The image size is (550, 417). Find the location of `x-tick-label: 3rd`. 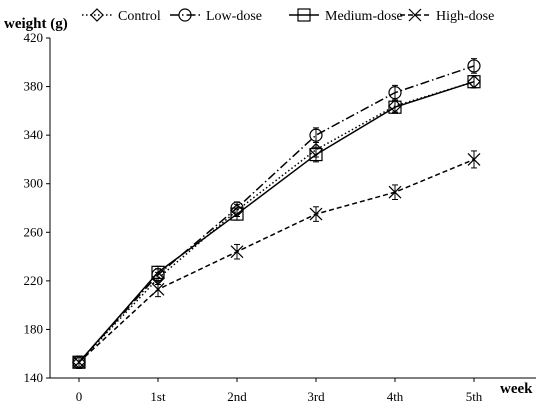

x-tick-label: 3rd is located at coordinates (316, 396).